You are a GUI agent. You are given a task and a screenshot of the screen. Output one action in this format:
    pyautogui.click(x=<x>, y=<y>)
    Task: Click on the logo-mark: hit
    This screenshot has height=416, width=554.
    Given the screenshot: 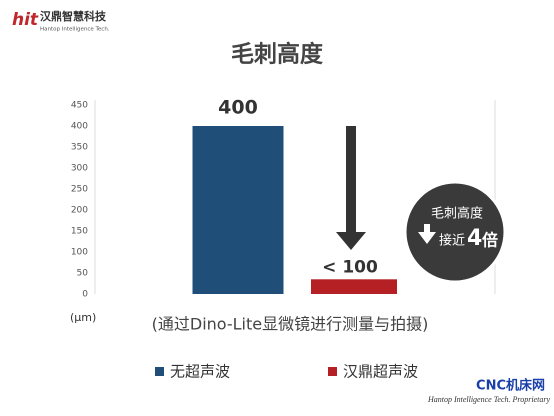 What is the action you would take?
    pyautogui.click(x=25, y=20)
    